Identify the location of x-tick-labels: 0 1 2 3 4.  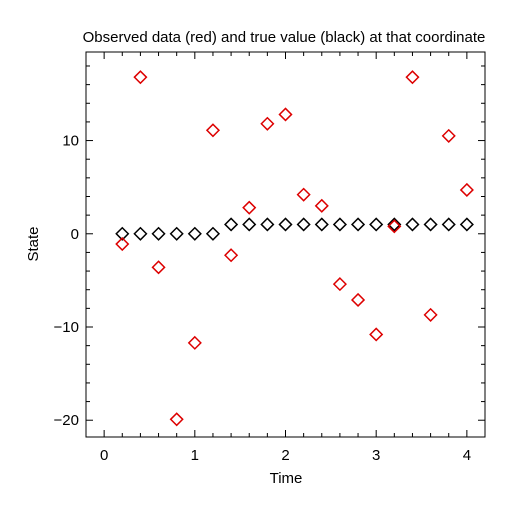
(285, 455).